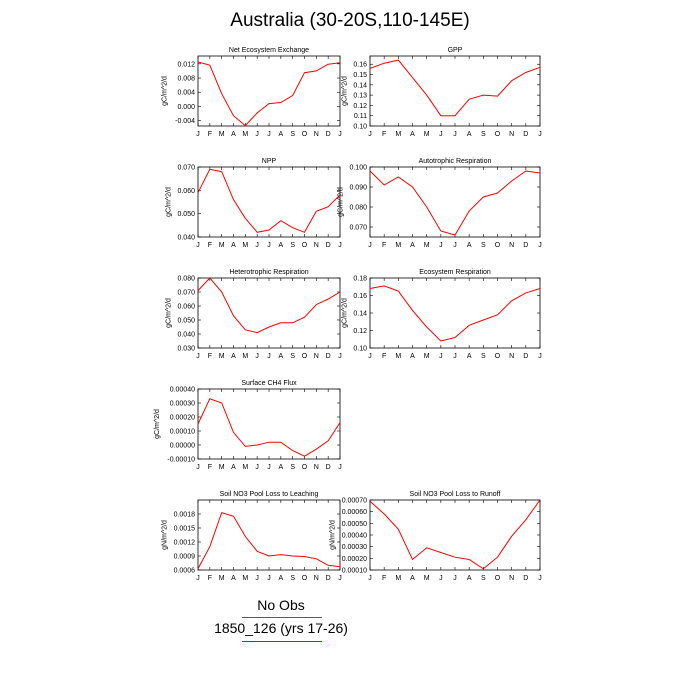 The height and width of the screenshot is (700, 700). Describe the element at coordinates (269, 383) in the screenshot. I see `panel-title: Surface CH4 Flux` at that location.